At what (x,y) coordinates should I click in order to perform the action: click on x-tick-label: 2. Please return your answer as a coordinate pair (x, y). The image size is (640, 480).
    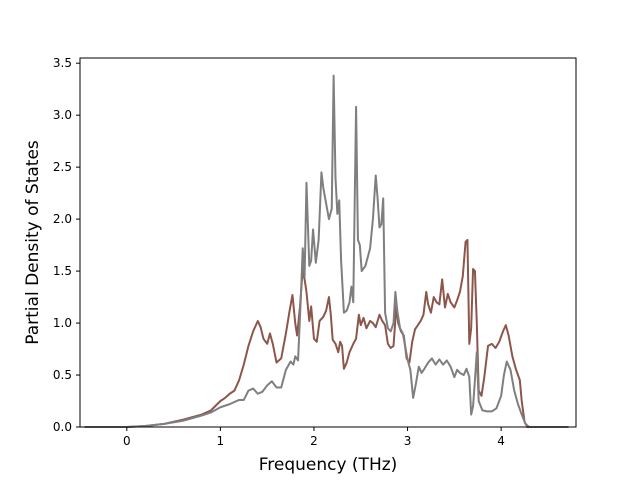
    Looking at the image, I should click on (314, 441).